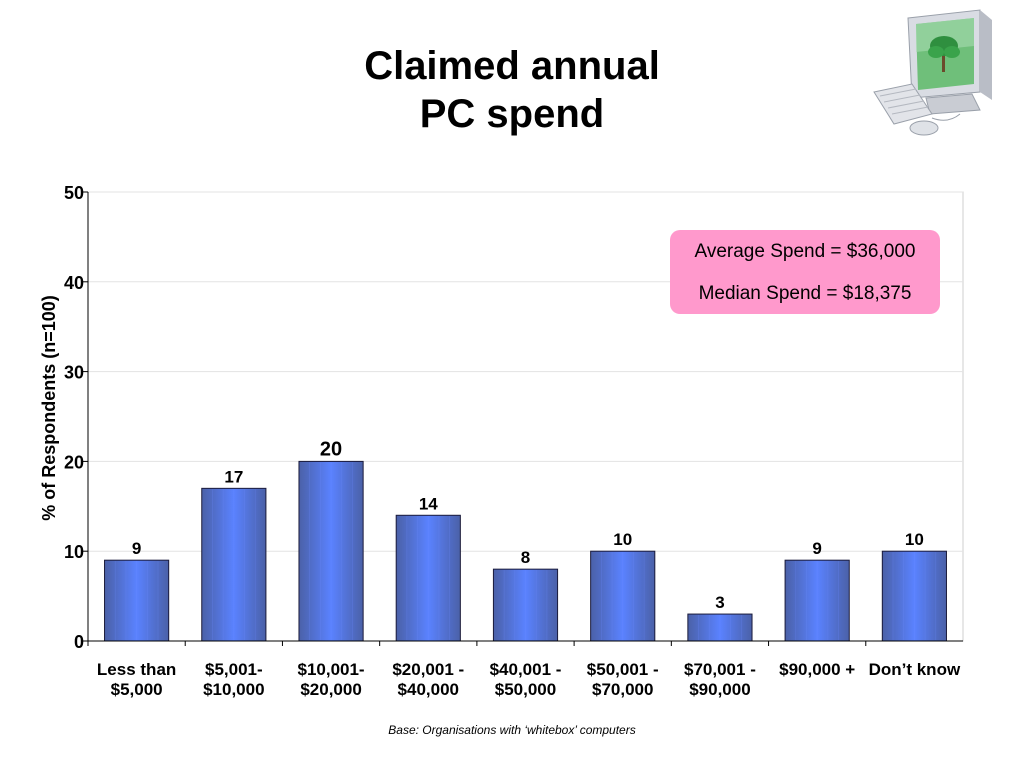 The height and width of the screenshot is (768, 1024). What do you see at coordinates (805, 251) in the screenshot?
I see `average-spend-text: Average Spend = $36,000` at bounding box center [805, 251].